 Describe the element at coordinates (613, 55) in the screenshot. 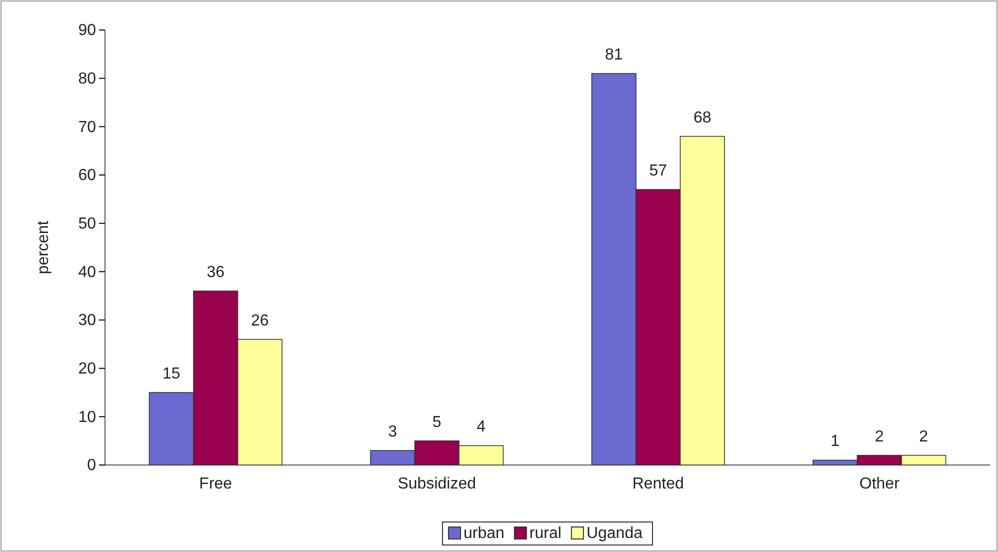

I see `data-label: 81` at that location.